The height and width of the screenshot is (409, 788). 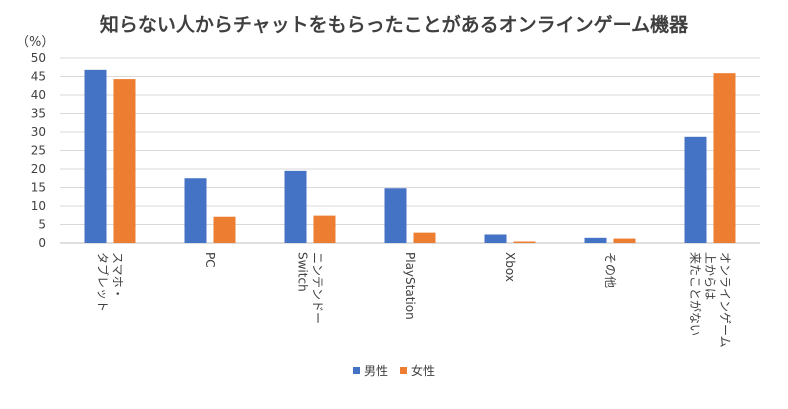 I want to click on category-label-line: Xbox, so click(x=510, y=267).